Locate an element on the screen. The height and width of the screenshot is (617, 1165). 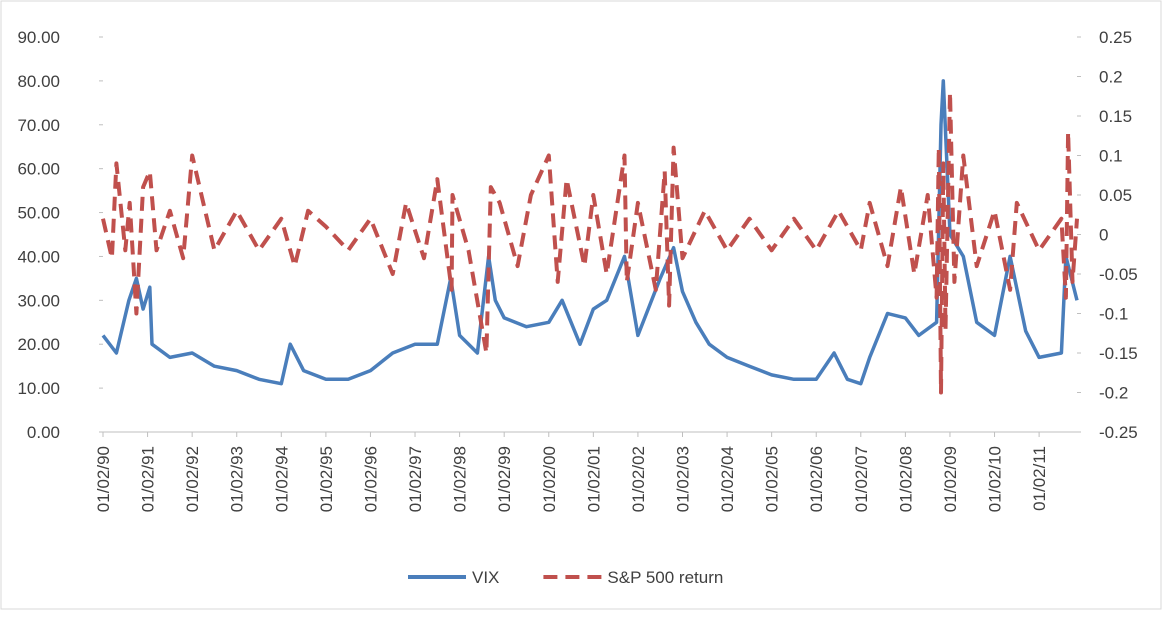
y-tick-label: 0.00 is located at coordinates (43, 432).